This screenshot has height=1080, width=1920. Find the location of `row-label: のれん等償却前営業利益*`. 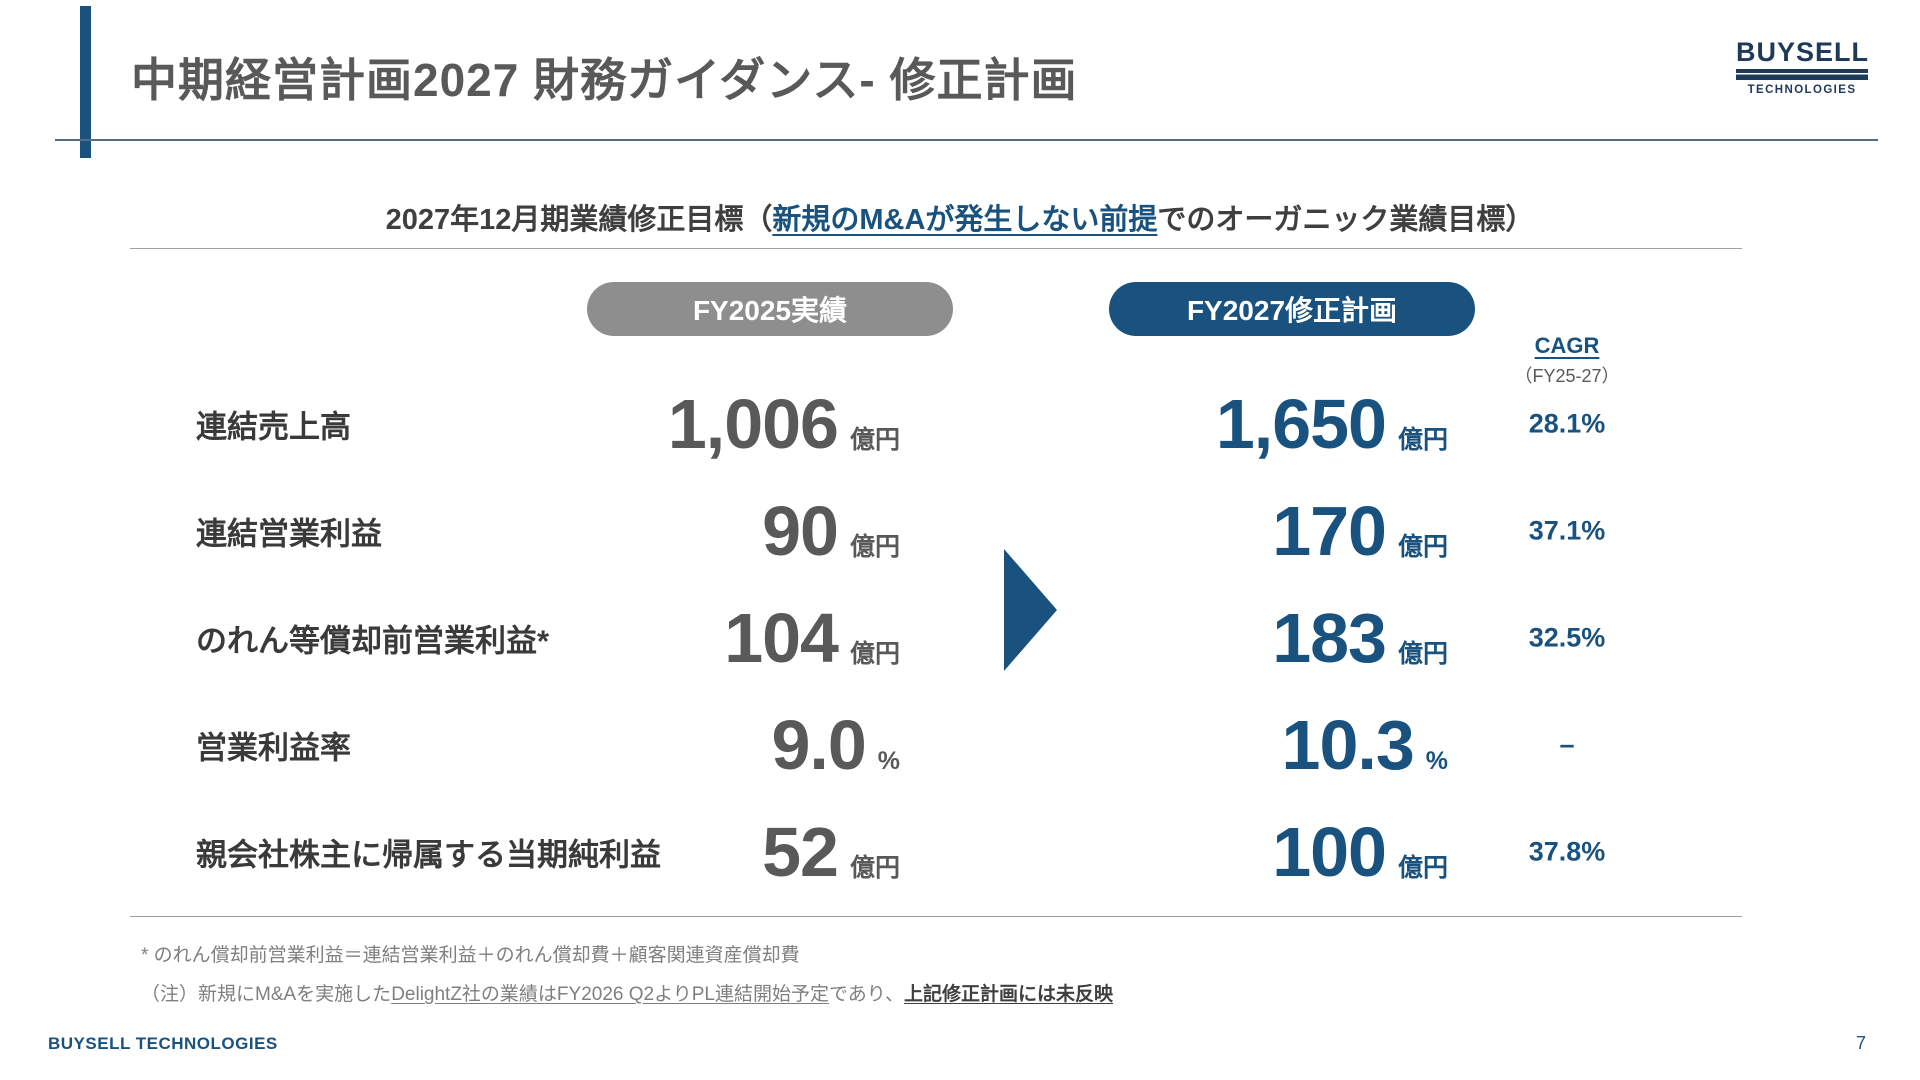

row-label: のれん等償却前営業利益* is located at coordinates (373, 640).